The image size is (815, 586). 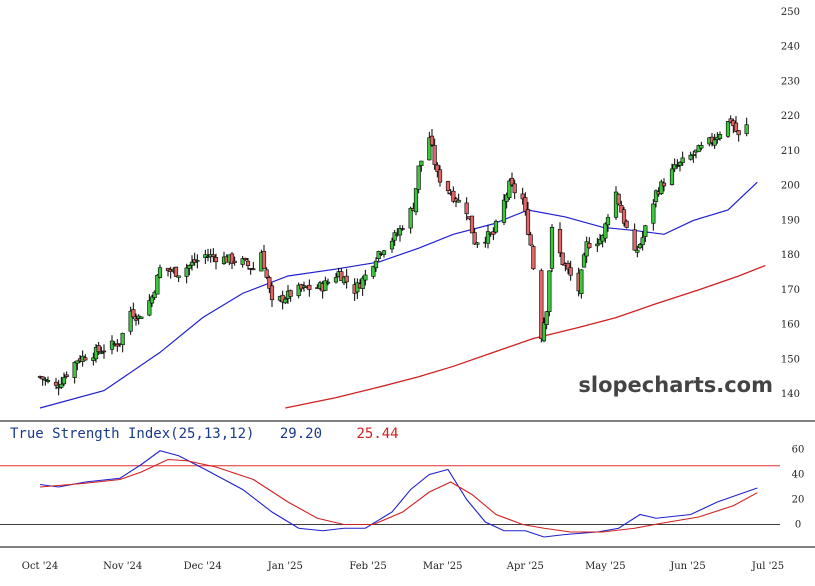 What do you see at coordinates (798, 500) in the screenshot?
I see `tsi-tick-label: 20` at bounding box center [798, 500].